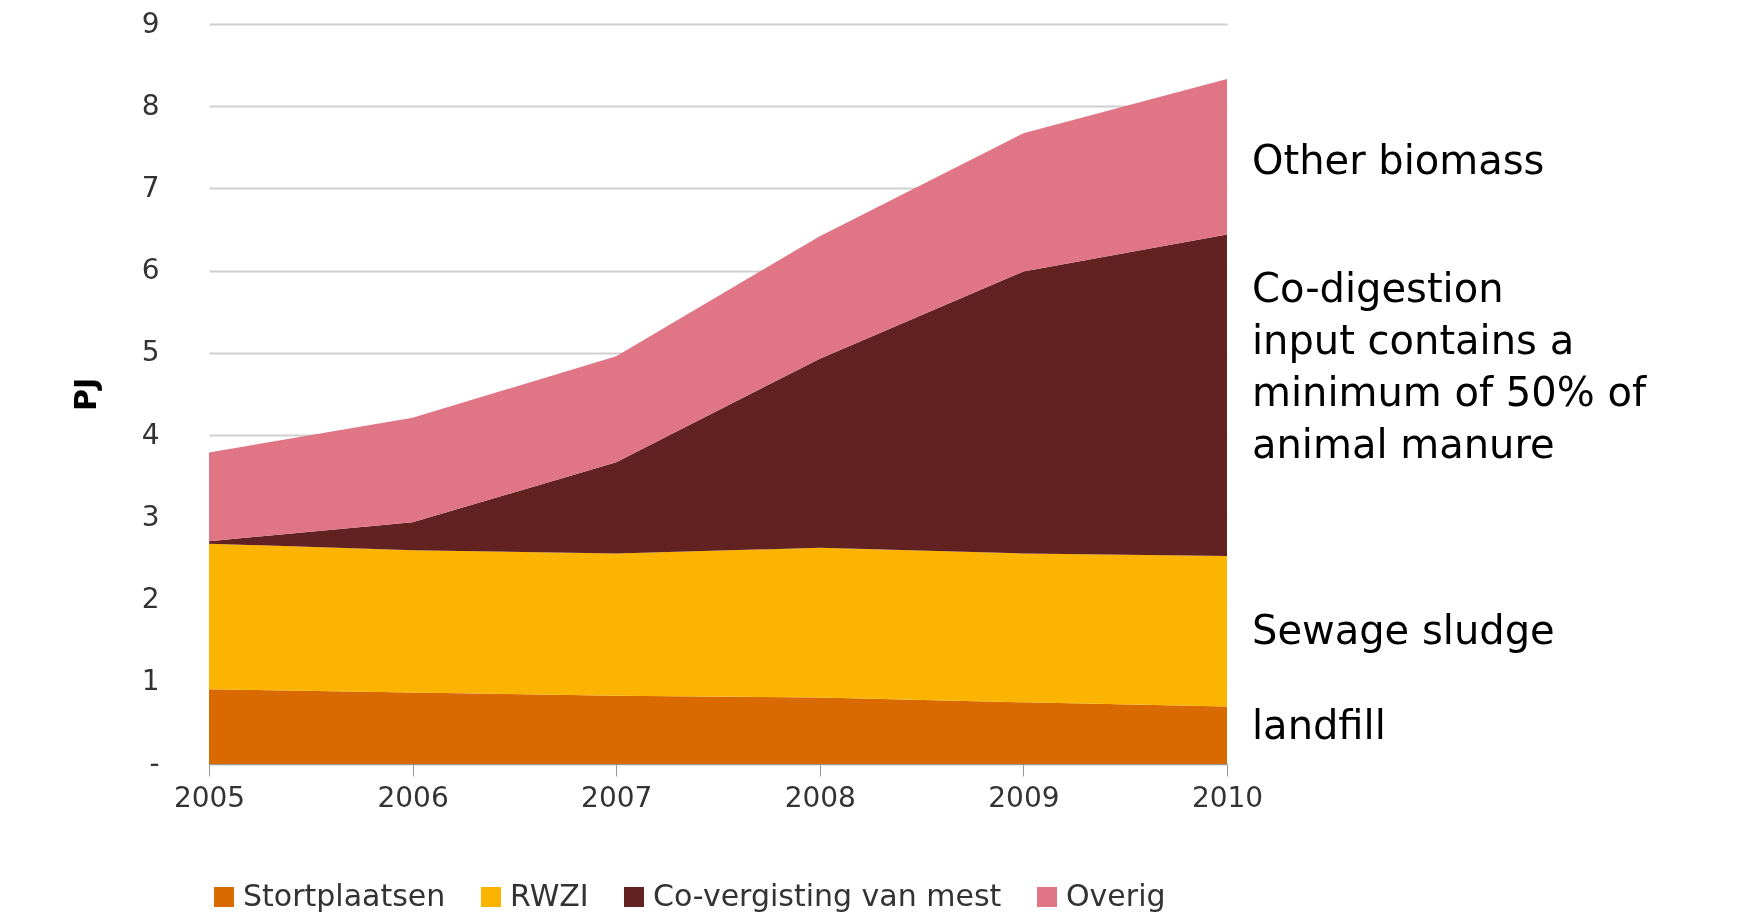  I want to click on y-tick-label: 2, so click(150, 599).